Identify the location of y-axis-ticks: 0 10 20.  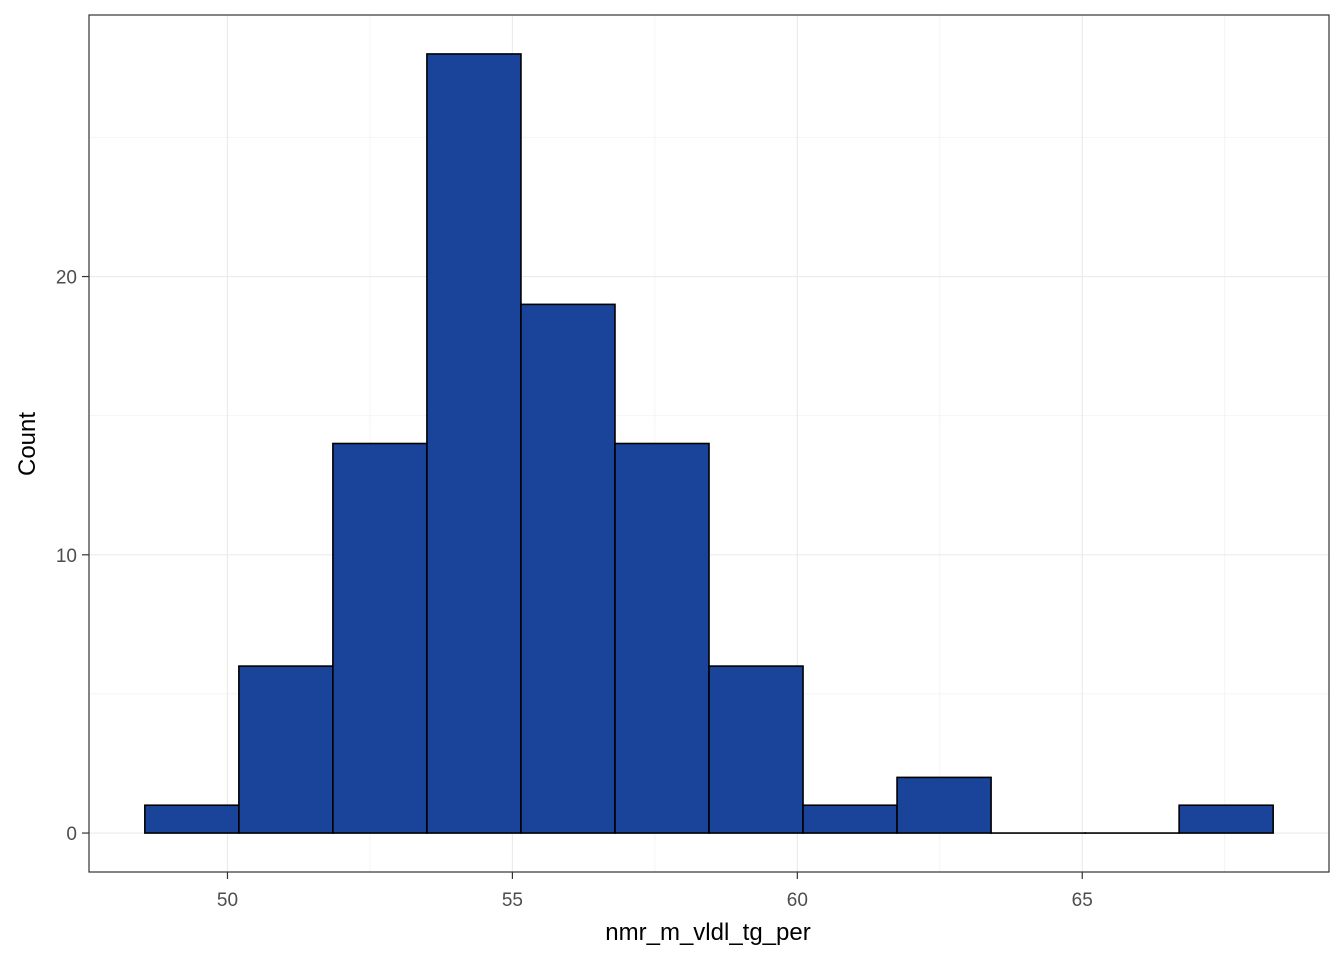
(72, 556).